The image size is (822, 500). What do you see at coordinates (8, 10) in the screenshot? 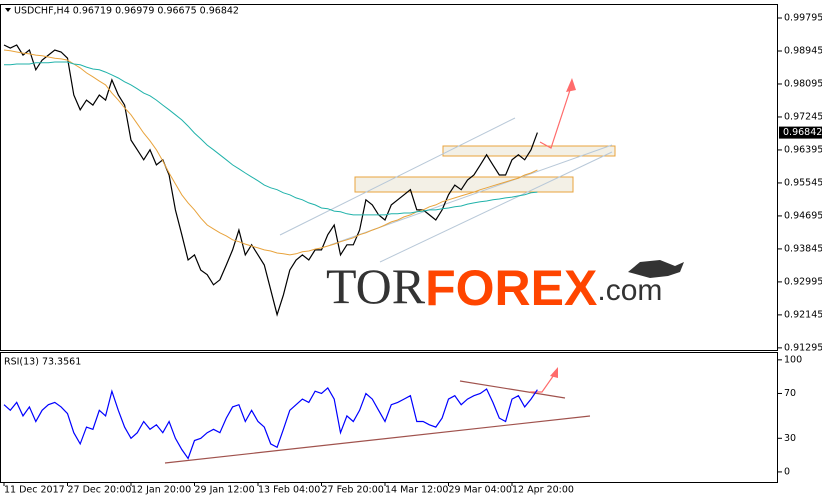
I see `menu-icon` at bounding box center [8, 10].